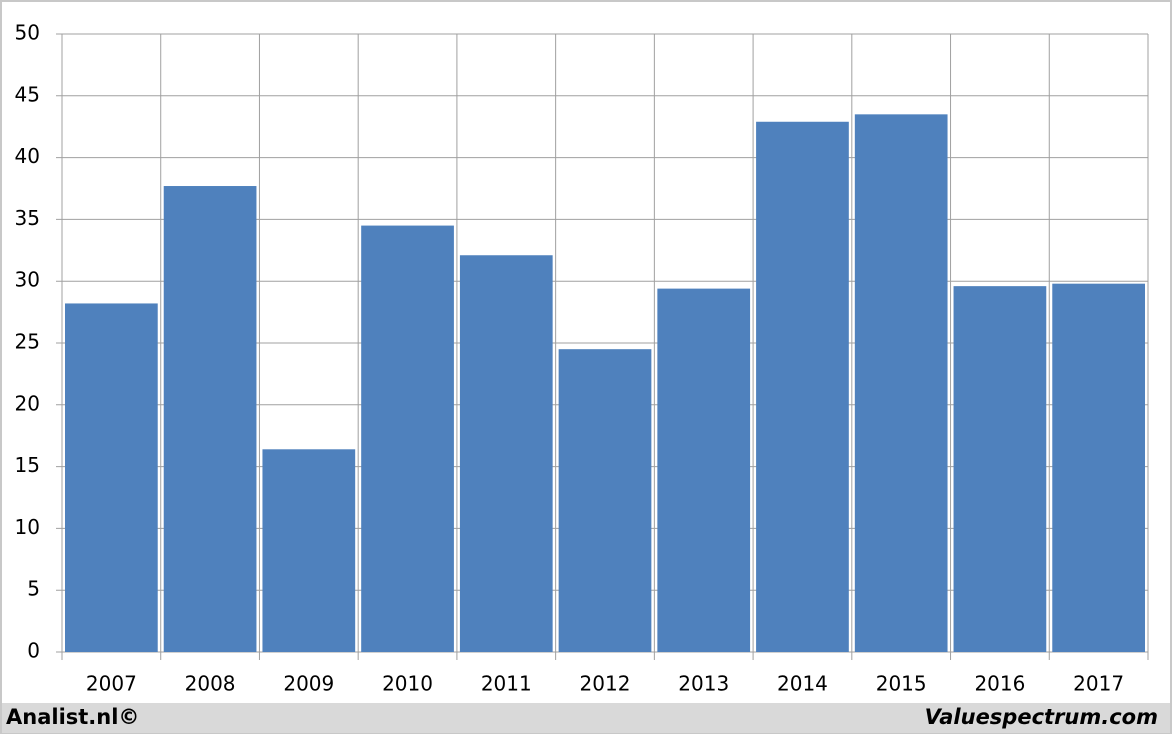 The height and width of the screenshot is (734, 1172). I want to click on y-tick-label: 15, so click(27, 465).